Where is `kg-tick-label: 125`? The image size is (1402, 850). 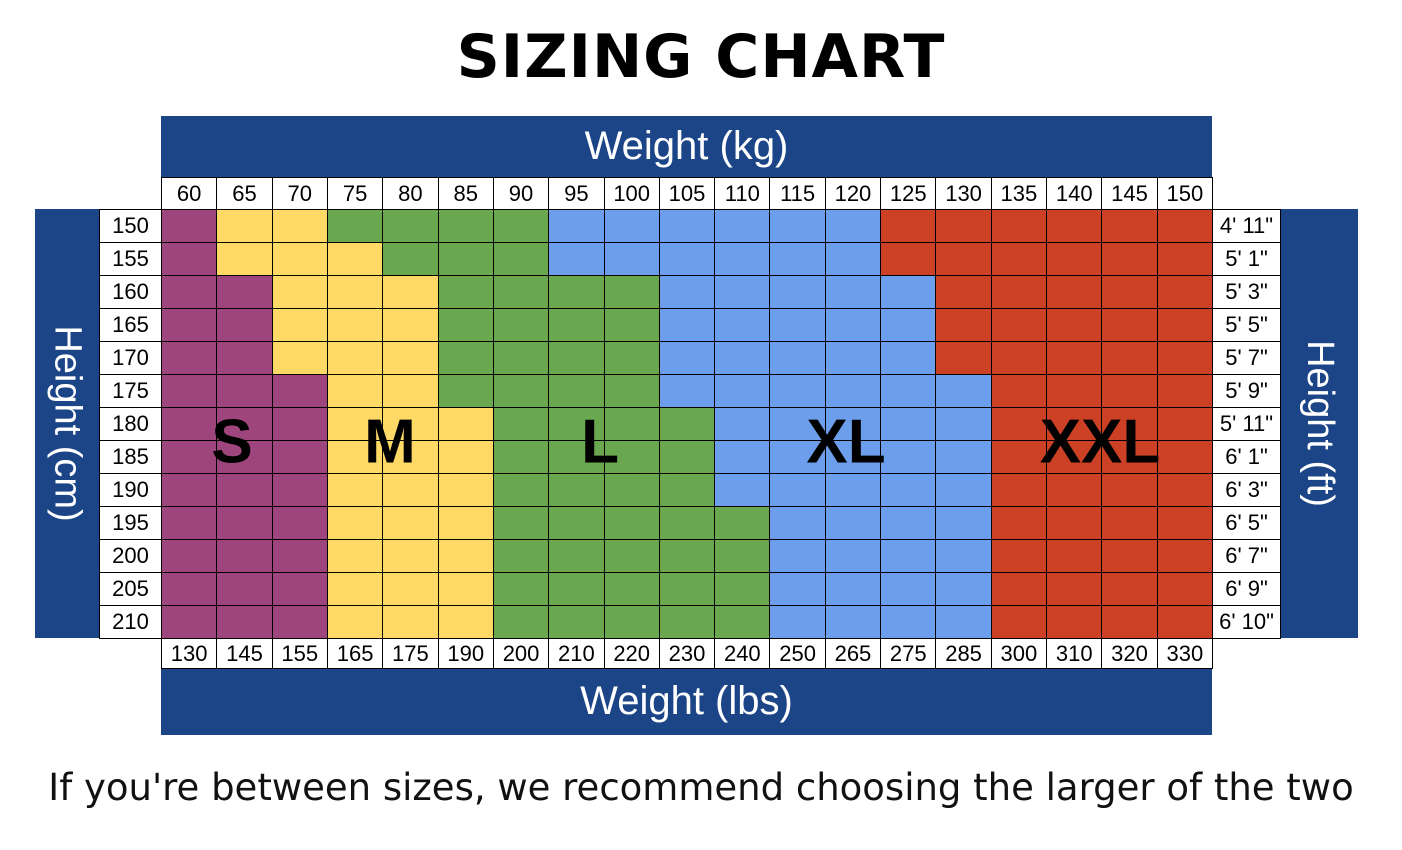
kg-tick-label: 125 is located at coordinates (908, 193).